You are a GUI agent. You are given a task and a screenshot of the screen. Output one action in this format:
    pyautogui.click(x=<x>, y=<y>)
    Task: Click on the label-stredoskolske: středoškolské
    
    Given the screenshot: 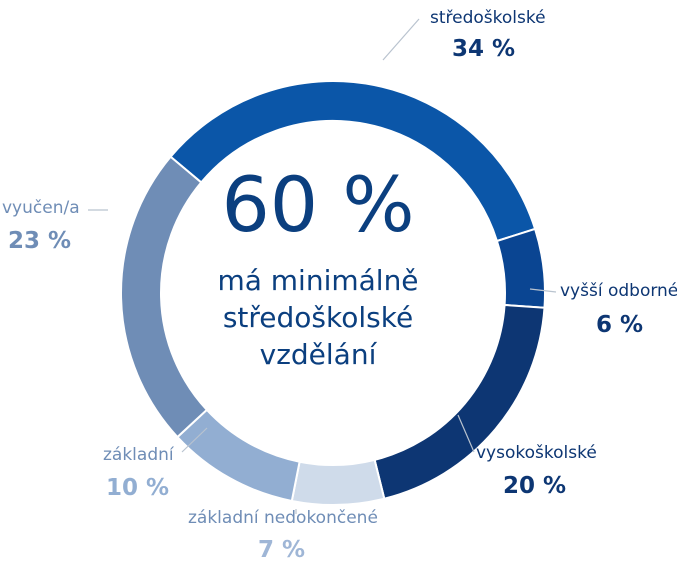 What is the action you would take?
    pyautogui.click(x=488, y=18)
    